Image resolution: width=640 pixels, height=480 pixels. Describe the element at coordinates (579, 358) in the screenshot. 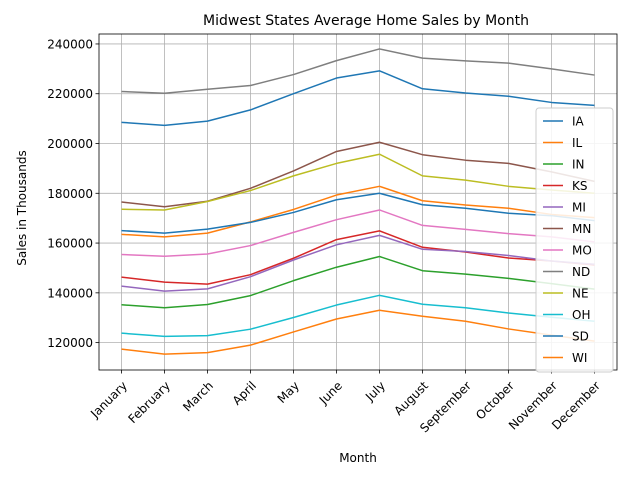

I see `legend-label: WI` at that location.